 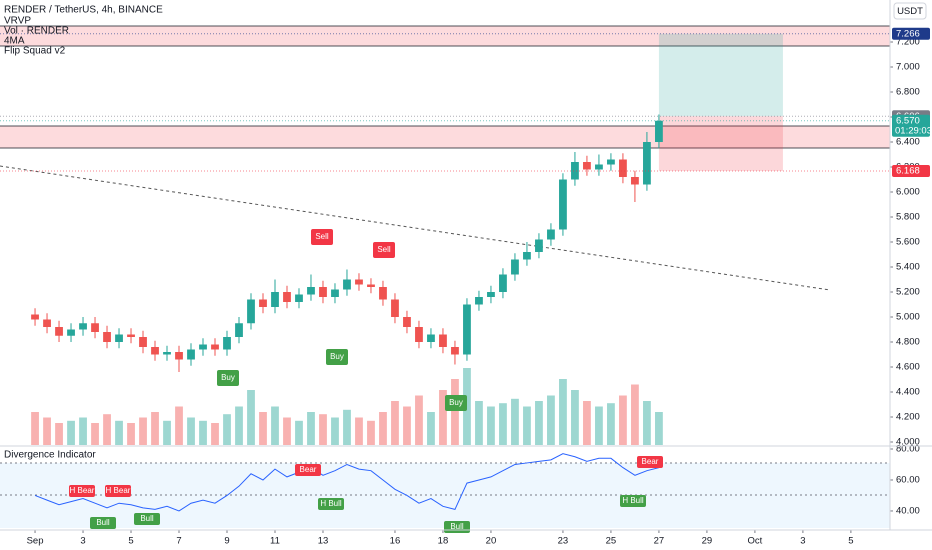 What do you see at coordinates (720, 75) in the screenshot?
I see `target-box` at bounding box center [720, 75].